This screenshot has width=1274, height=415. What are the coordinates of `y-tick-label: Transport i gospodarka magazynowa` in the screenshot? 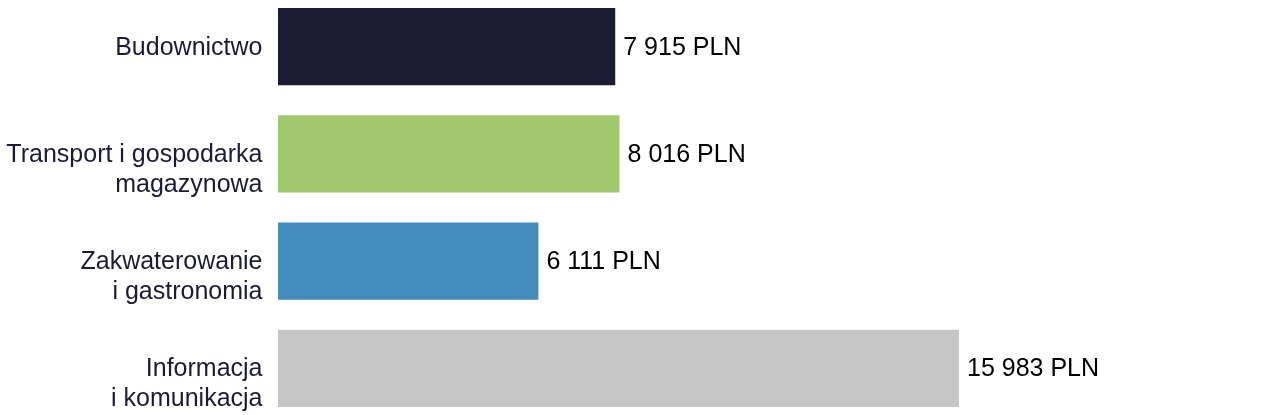 It's located at (134, 167).